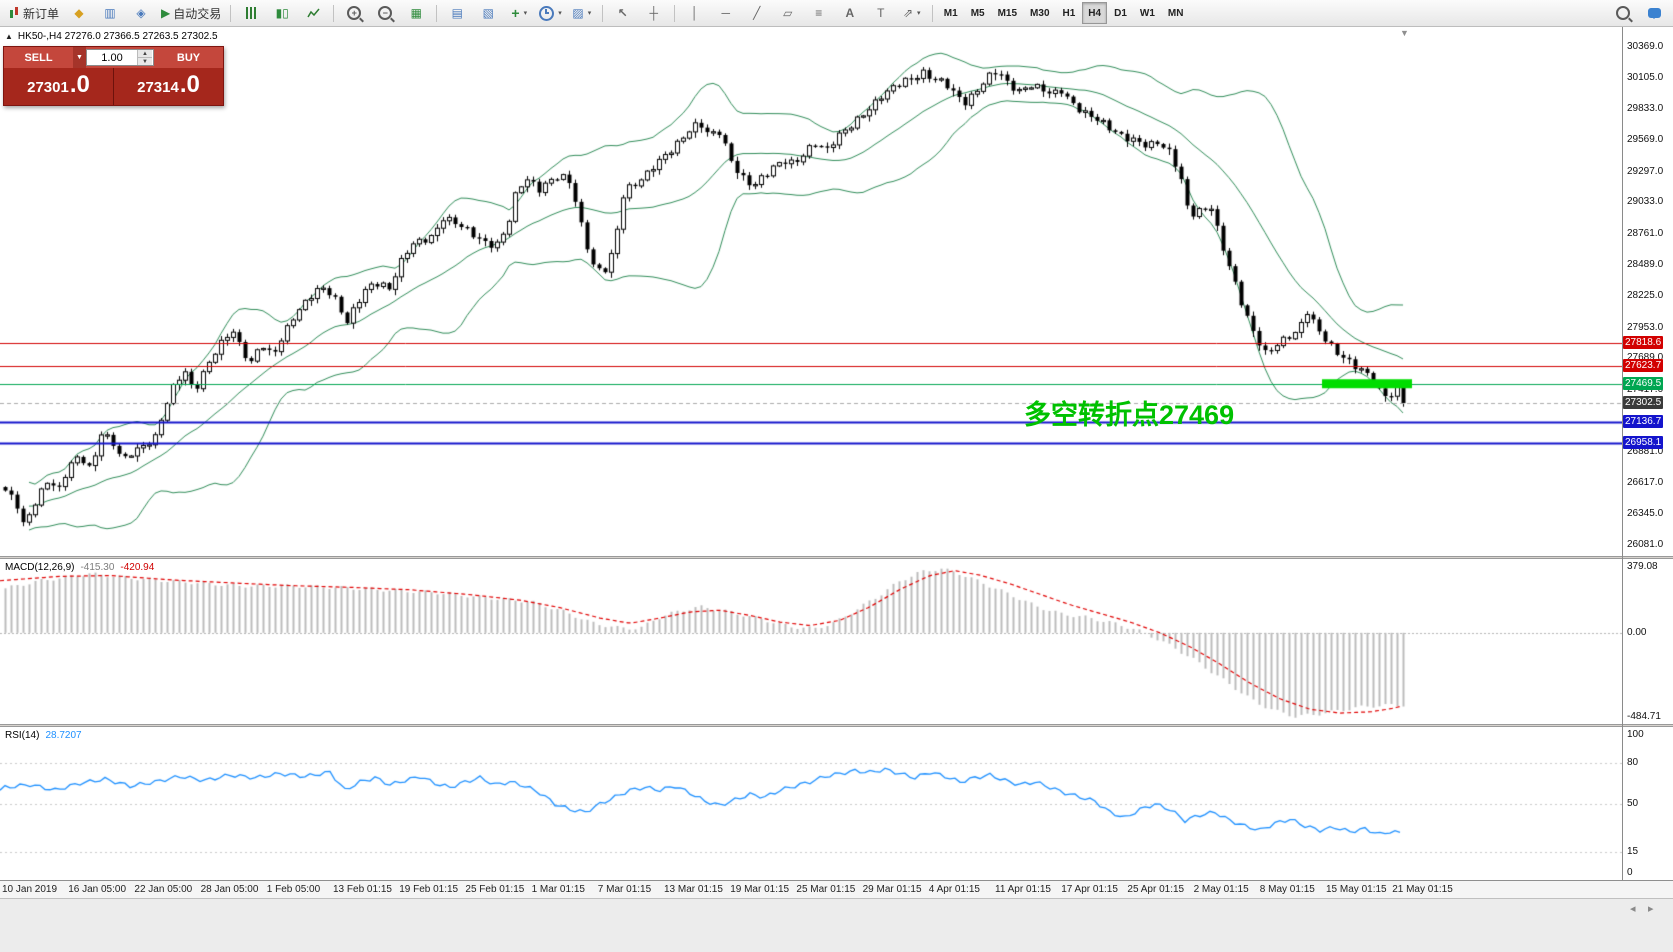  What do you see at coordinates (229, 889) in the screenshot?
I see `time-axis-label: 28 Jan 05:00` at bounding box center [229, 889].